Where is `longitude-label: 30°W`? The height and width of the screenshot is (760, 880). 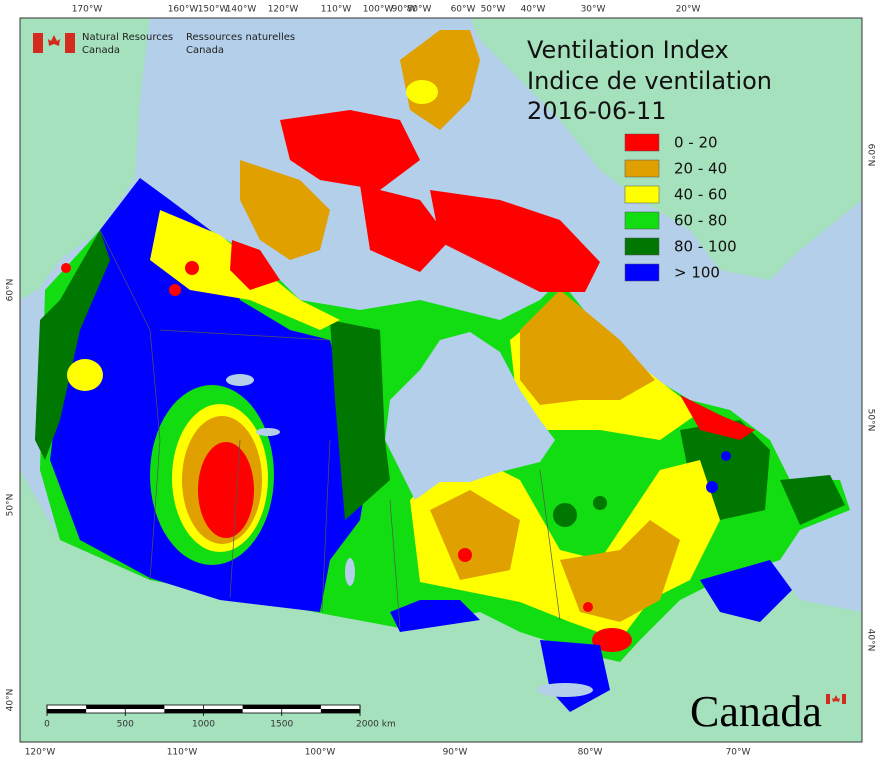
longitude-label: 30°W is located at coordinates (593, 10).